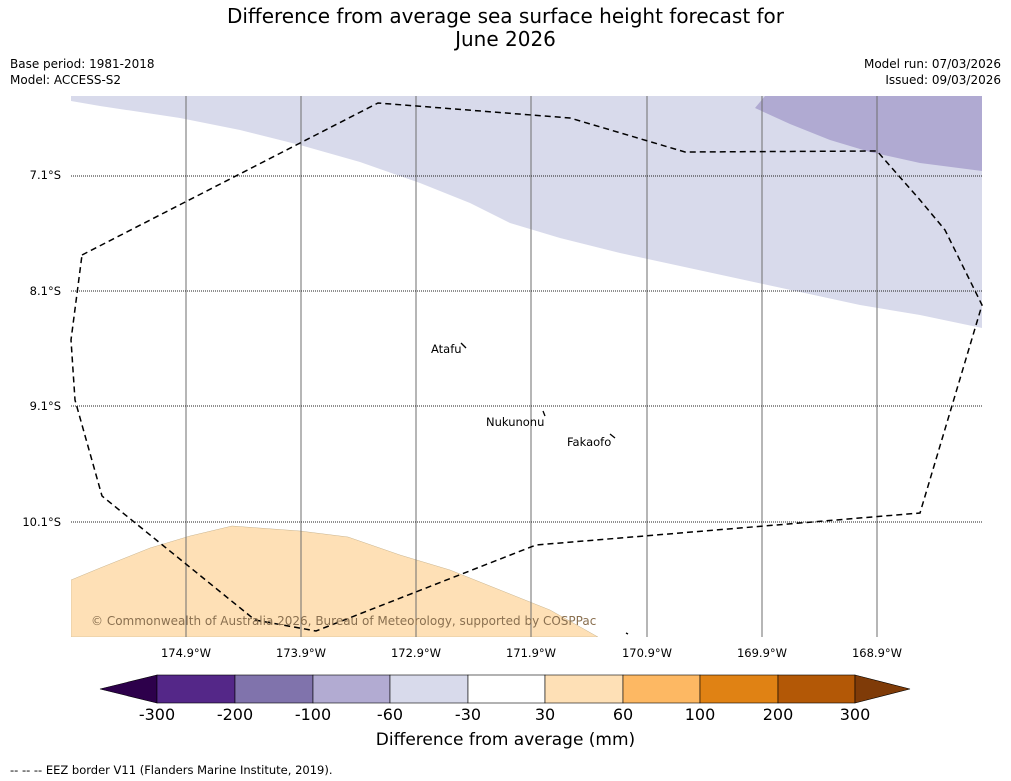  Describe the element at coordinates (868, 133) in the screenshot. I see `anomaly-region-medium-purple` at that location.